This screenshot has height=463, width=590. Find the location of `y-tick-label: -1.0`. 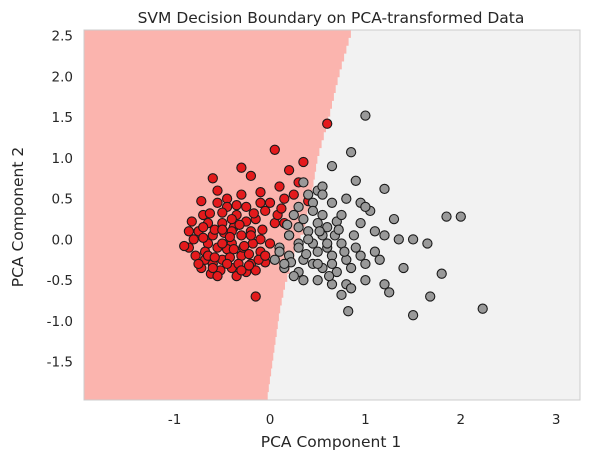

y-tick-label: -1.0 is located at coordinates (60, 322).